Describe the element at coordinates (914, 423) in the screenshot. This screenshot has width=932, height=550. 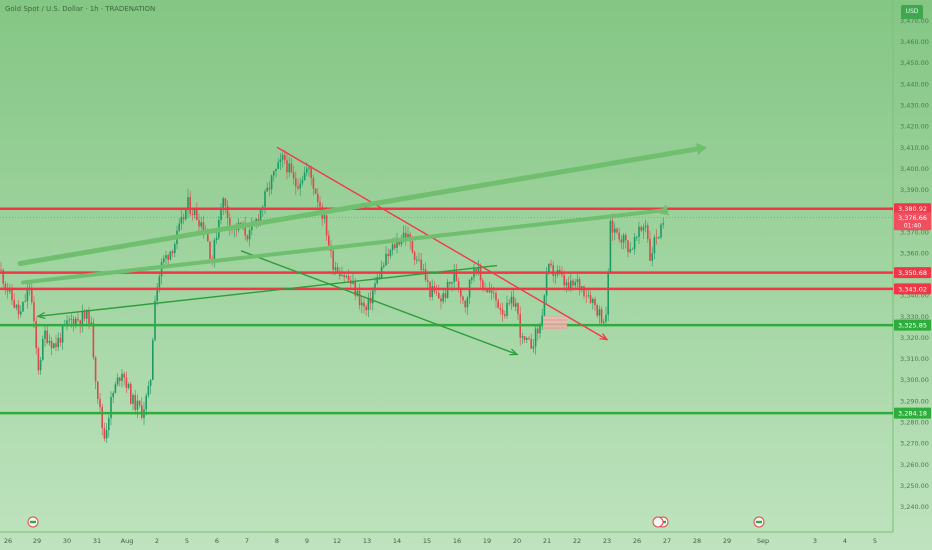
I see `price-tick-label: 3,280.00` at that location.